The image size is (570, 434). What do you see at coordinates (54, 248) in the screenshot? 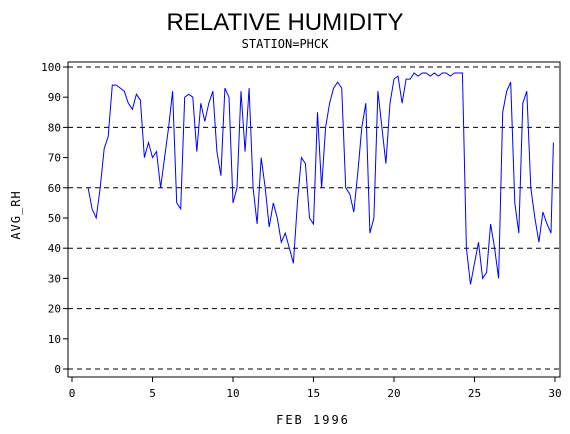
I see `y-tick-label: 40` at bounding box center [54, 248].